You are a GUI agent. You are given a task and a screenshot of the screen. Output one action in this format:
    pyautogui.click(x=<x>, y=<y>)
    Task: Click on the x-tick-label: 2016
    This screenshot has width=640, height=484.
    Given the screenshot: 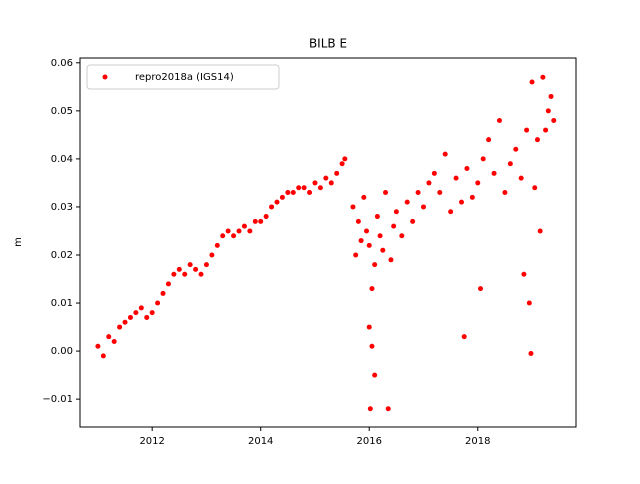 What is the action you would take?
    pyautogui.click(x=369, y=441)
    